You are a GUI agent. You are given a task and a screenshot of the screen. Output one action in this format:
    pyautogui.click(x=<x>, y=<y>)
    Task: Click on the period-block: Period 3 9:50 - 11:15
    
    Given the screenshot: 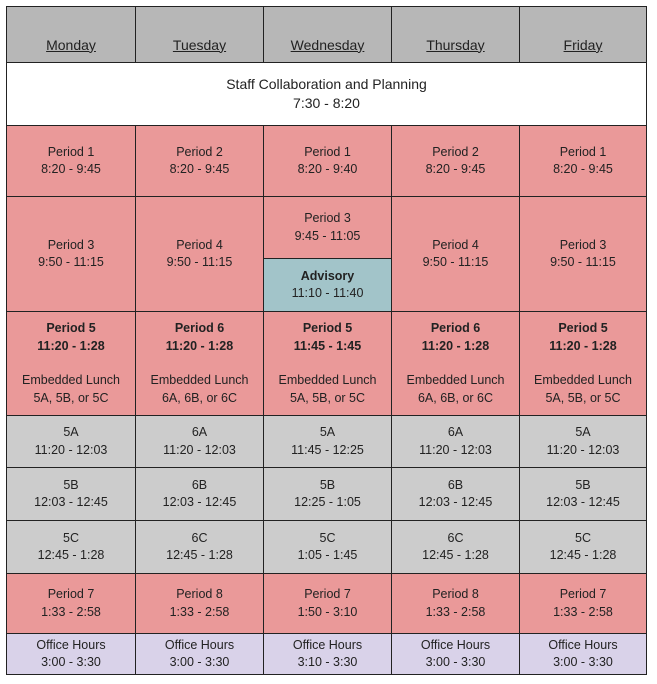 What is the action you would take?
    pyautogui.click(x=583, y=254)
    